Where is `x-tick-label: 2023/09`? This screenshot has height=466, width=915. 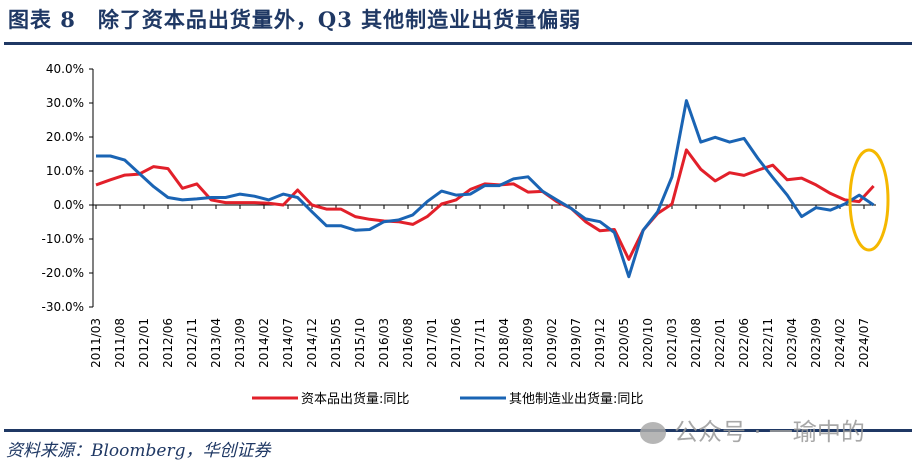 x-tick-label: 2023/09 is located at coordinates (816, 343).